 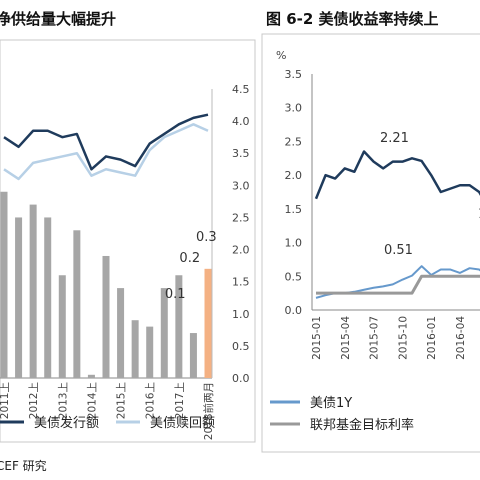 I want to click on right-y-tick-label: 3.0, so click(x=294, y=108).